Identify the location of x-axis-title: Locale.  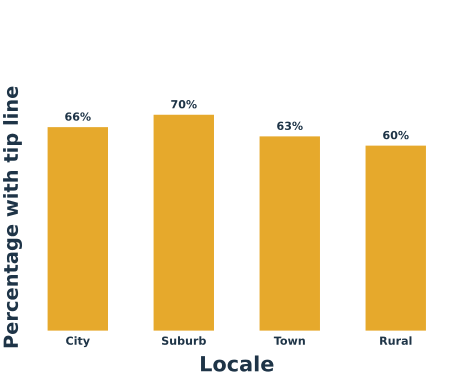
(237, 363).